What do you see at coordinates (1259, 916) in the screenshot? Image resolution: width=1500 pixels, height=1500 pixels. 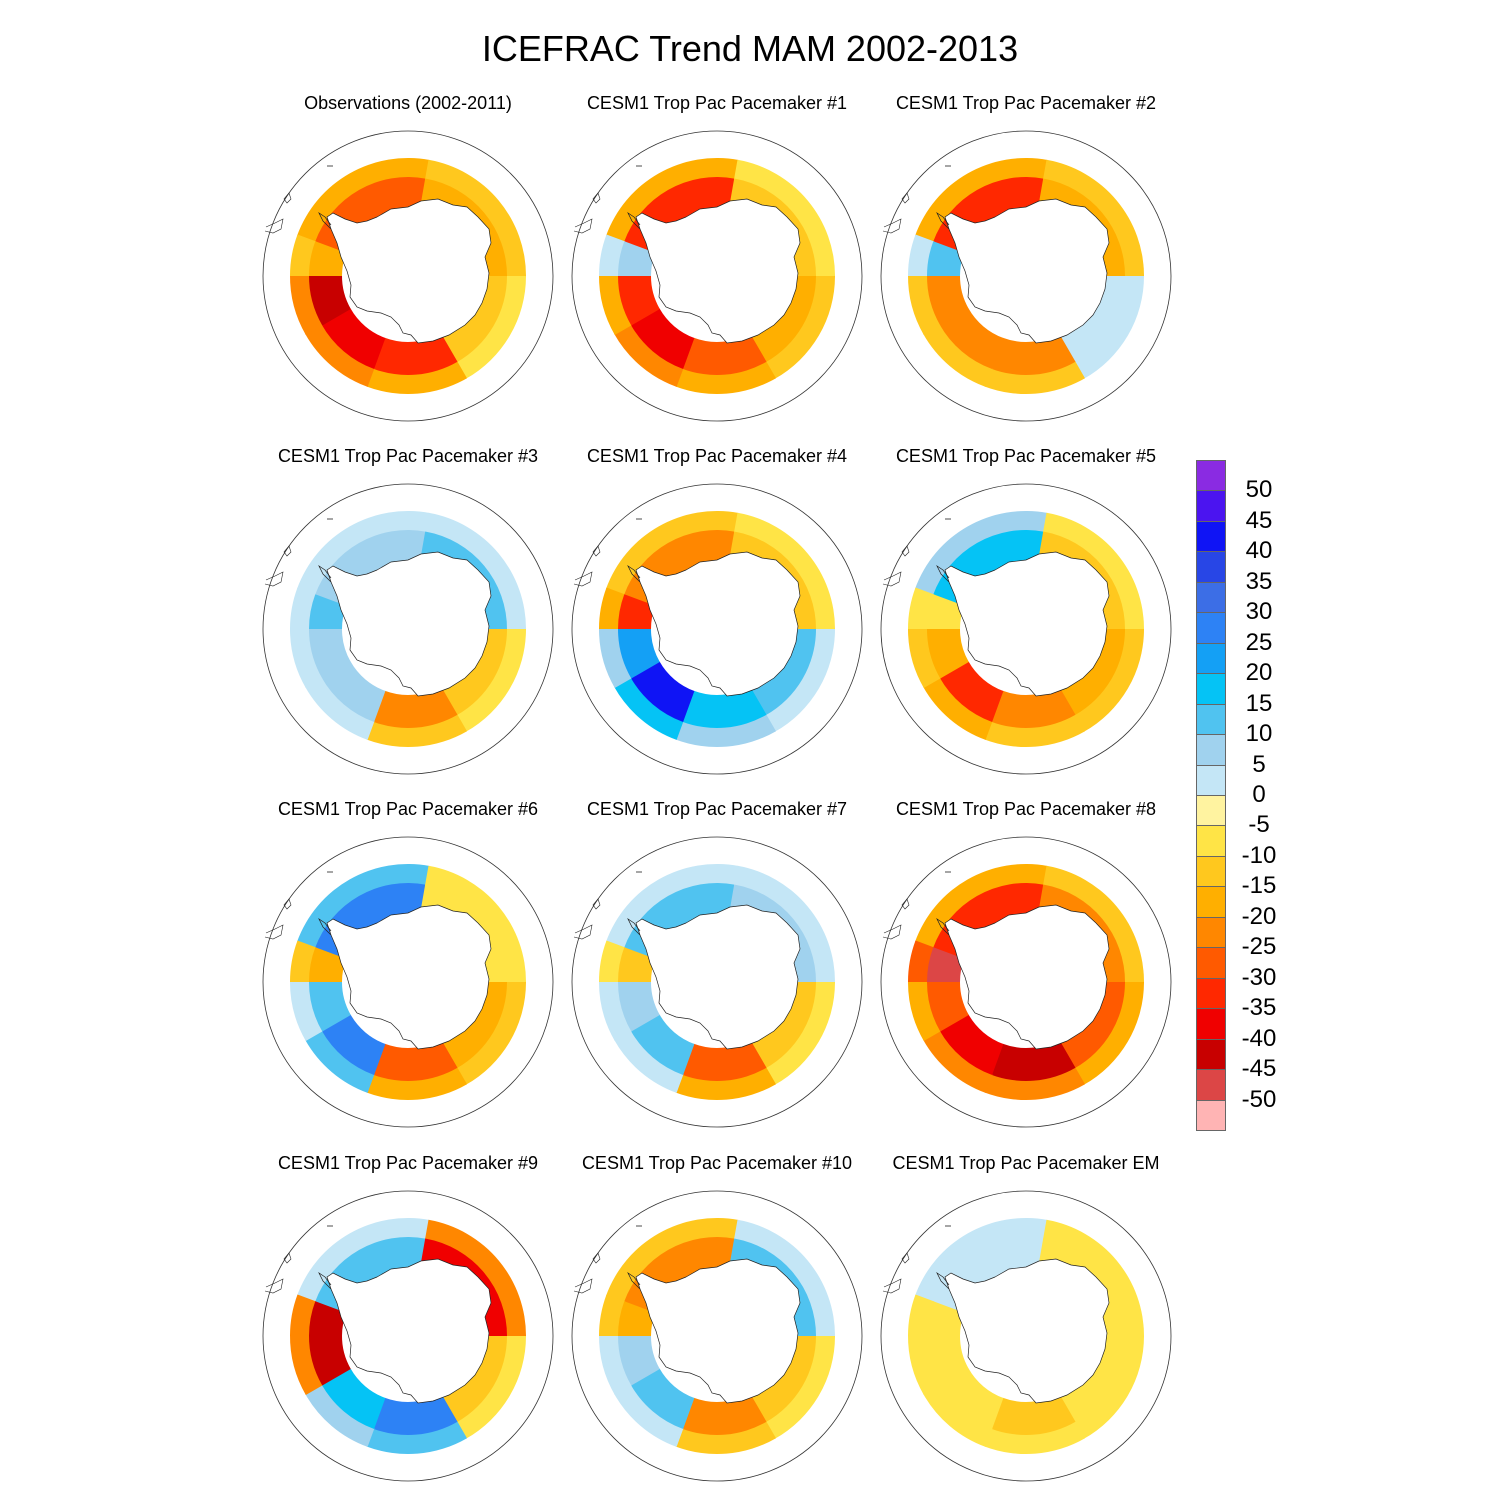 I see `colorbar-tick-label: -20` at bounding box center [1259, 916].